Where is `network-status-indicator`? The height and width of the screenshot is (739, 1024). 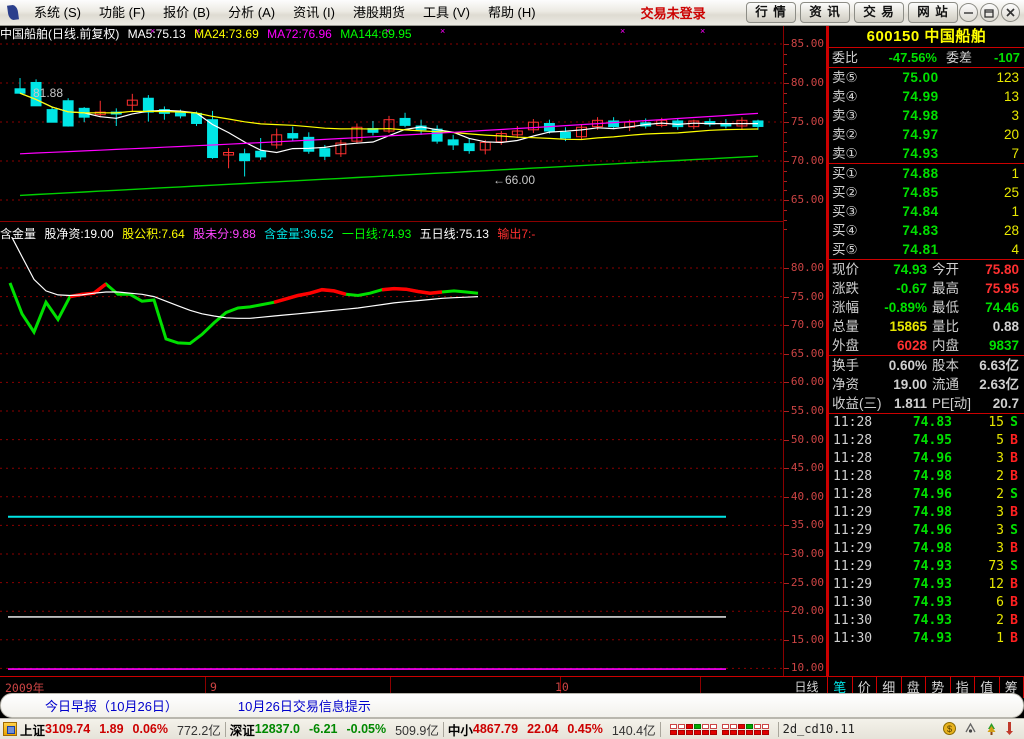
network-status-indicator is located at coordinates (719, 729).